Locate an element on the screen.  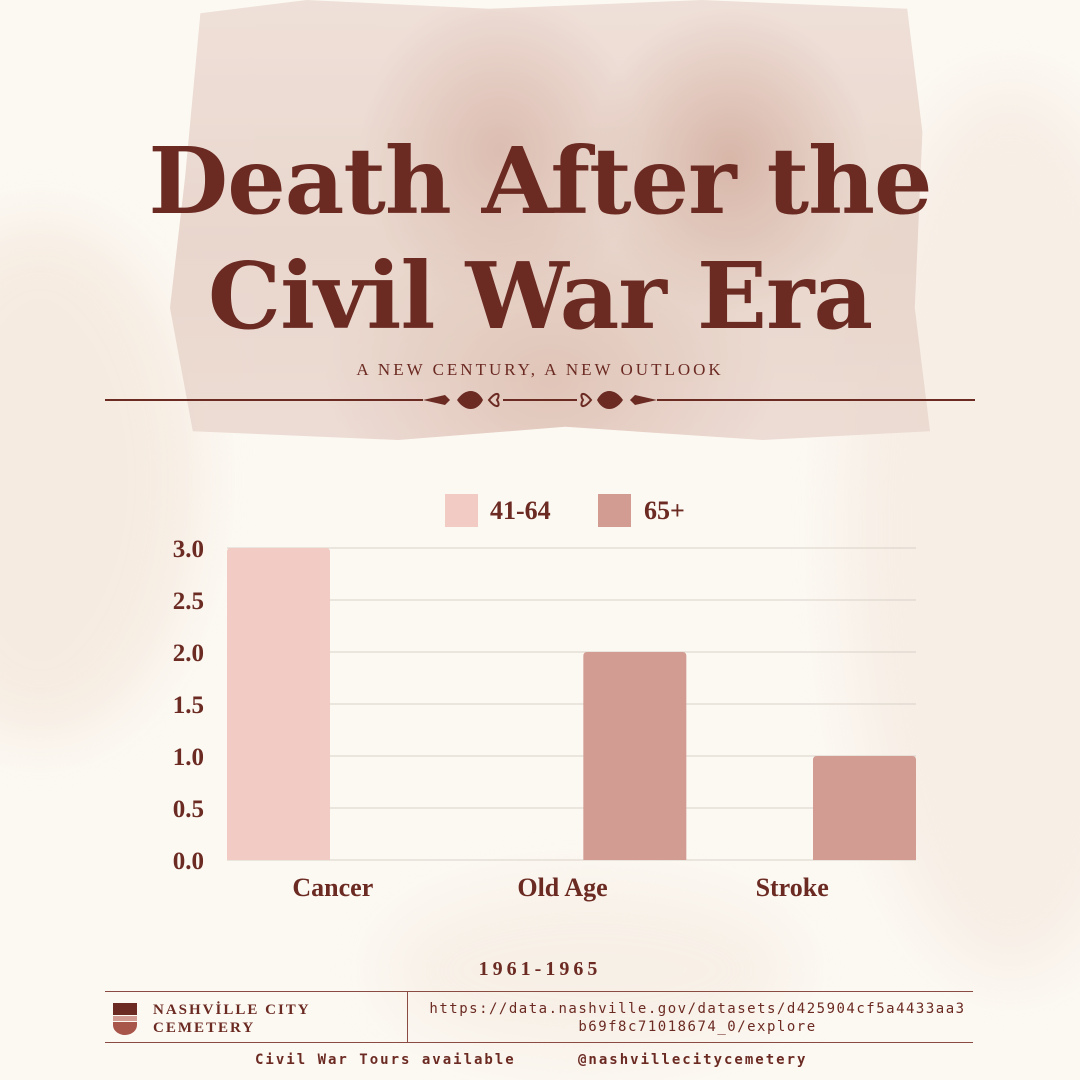
page-subtitle: A NEW CENTURY, A NEW OUTLOOK is located at coordinates (540, 369).